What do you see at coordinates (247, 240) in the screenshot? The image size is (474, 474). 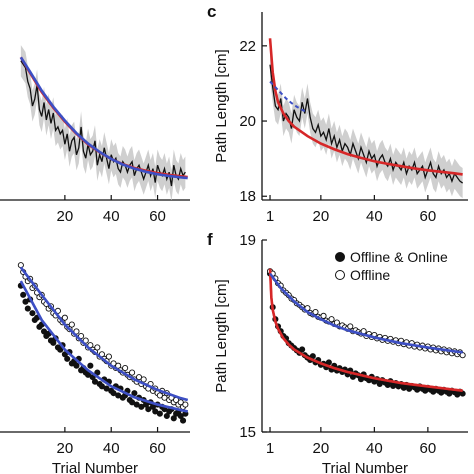 I see `y-tick-label: 19` at bounding box center [247, 240].